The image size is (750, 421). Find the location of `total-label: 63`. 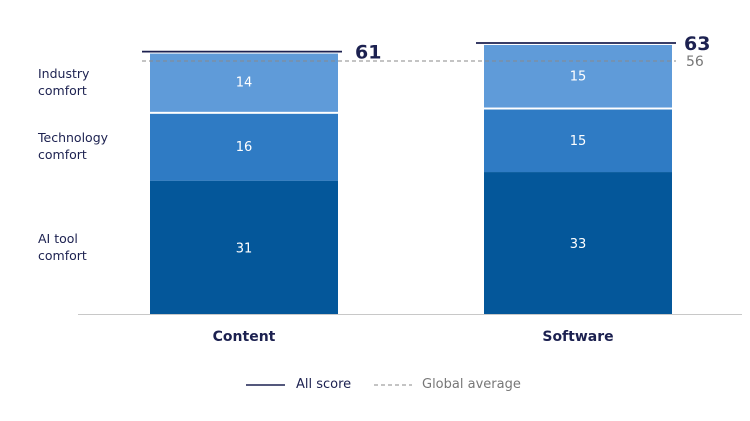

total-label: 63 is located at coordinates (697, 44).